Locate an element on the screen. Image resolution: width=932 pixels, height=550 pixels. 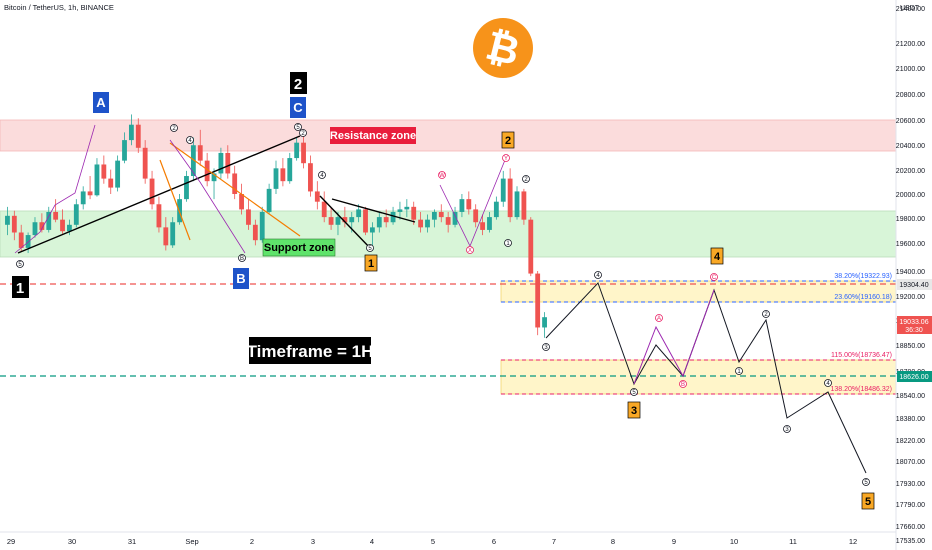
symbol-title: Bitcoin / TetherUS, 1h, BINANCE is located at coordinates (59, 7).